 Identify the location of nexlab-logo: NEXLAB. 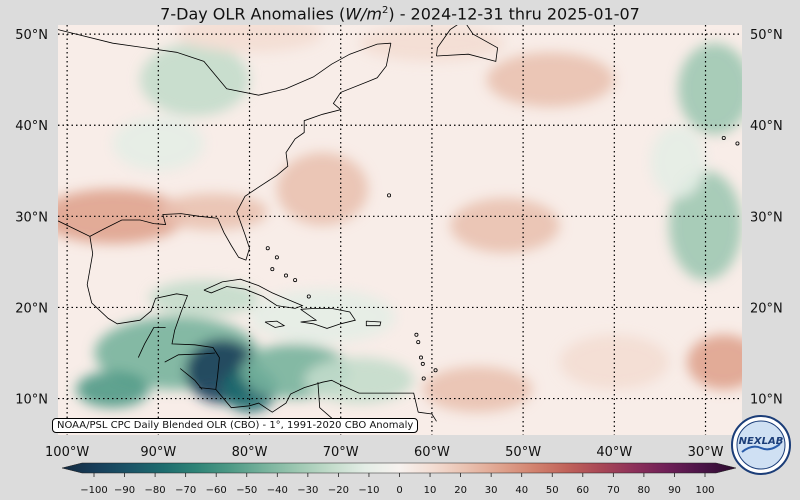
(761, 445).